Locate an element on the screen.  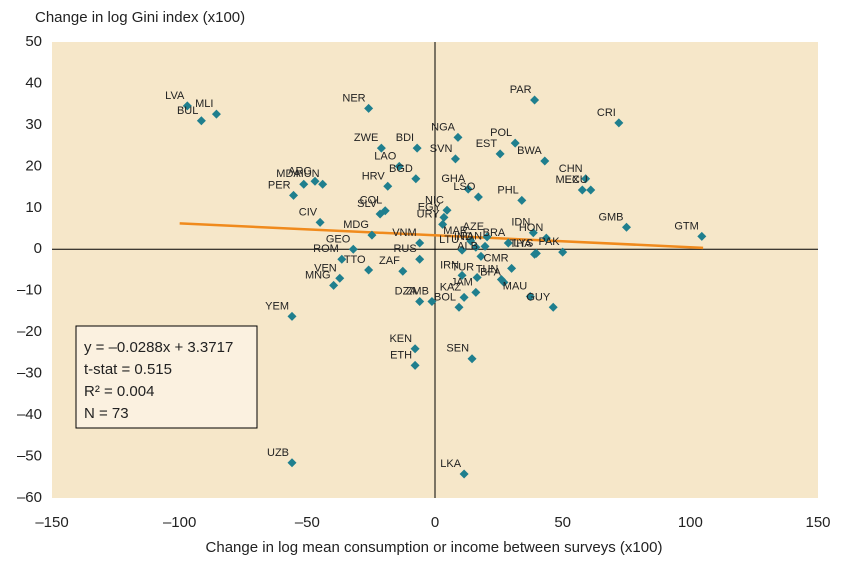
point-label: BFA is located at coordinates (490, 272).